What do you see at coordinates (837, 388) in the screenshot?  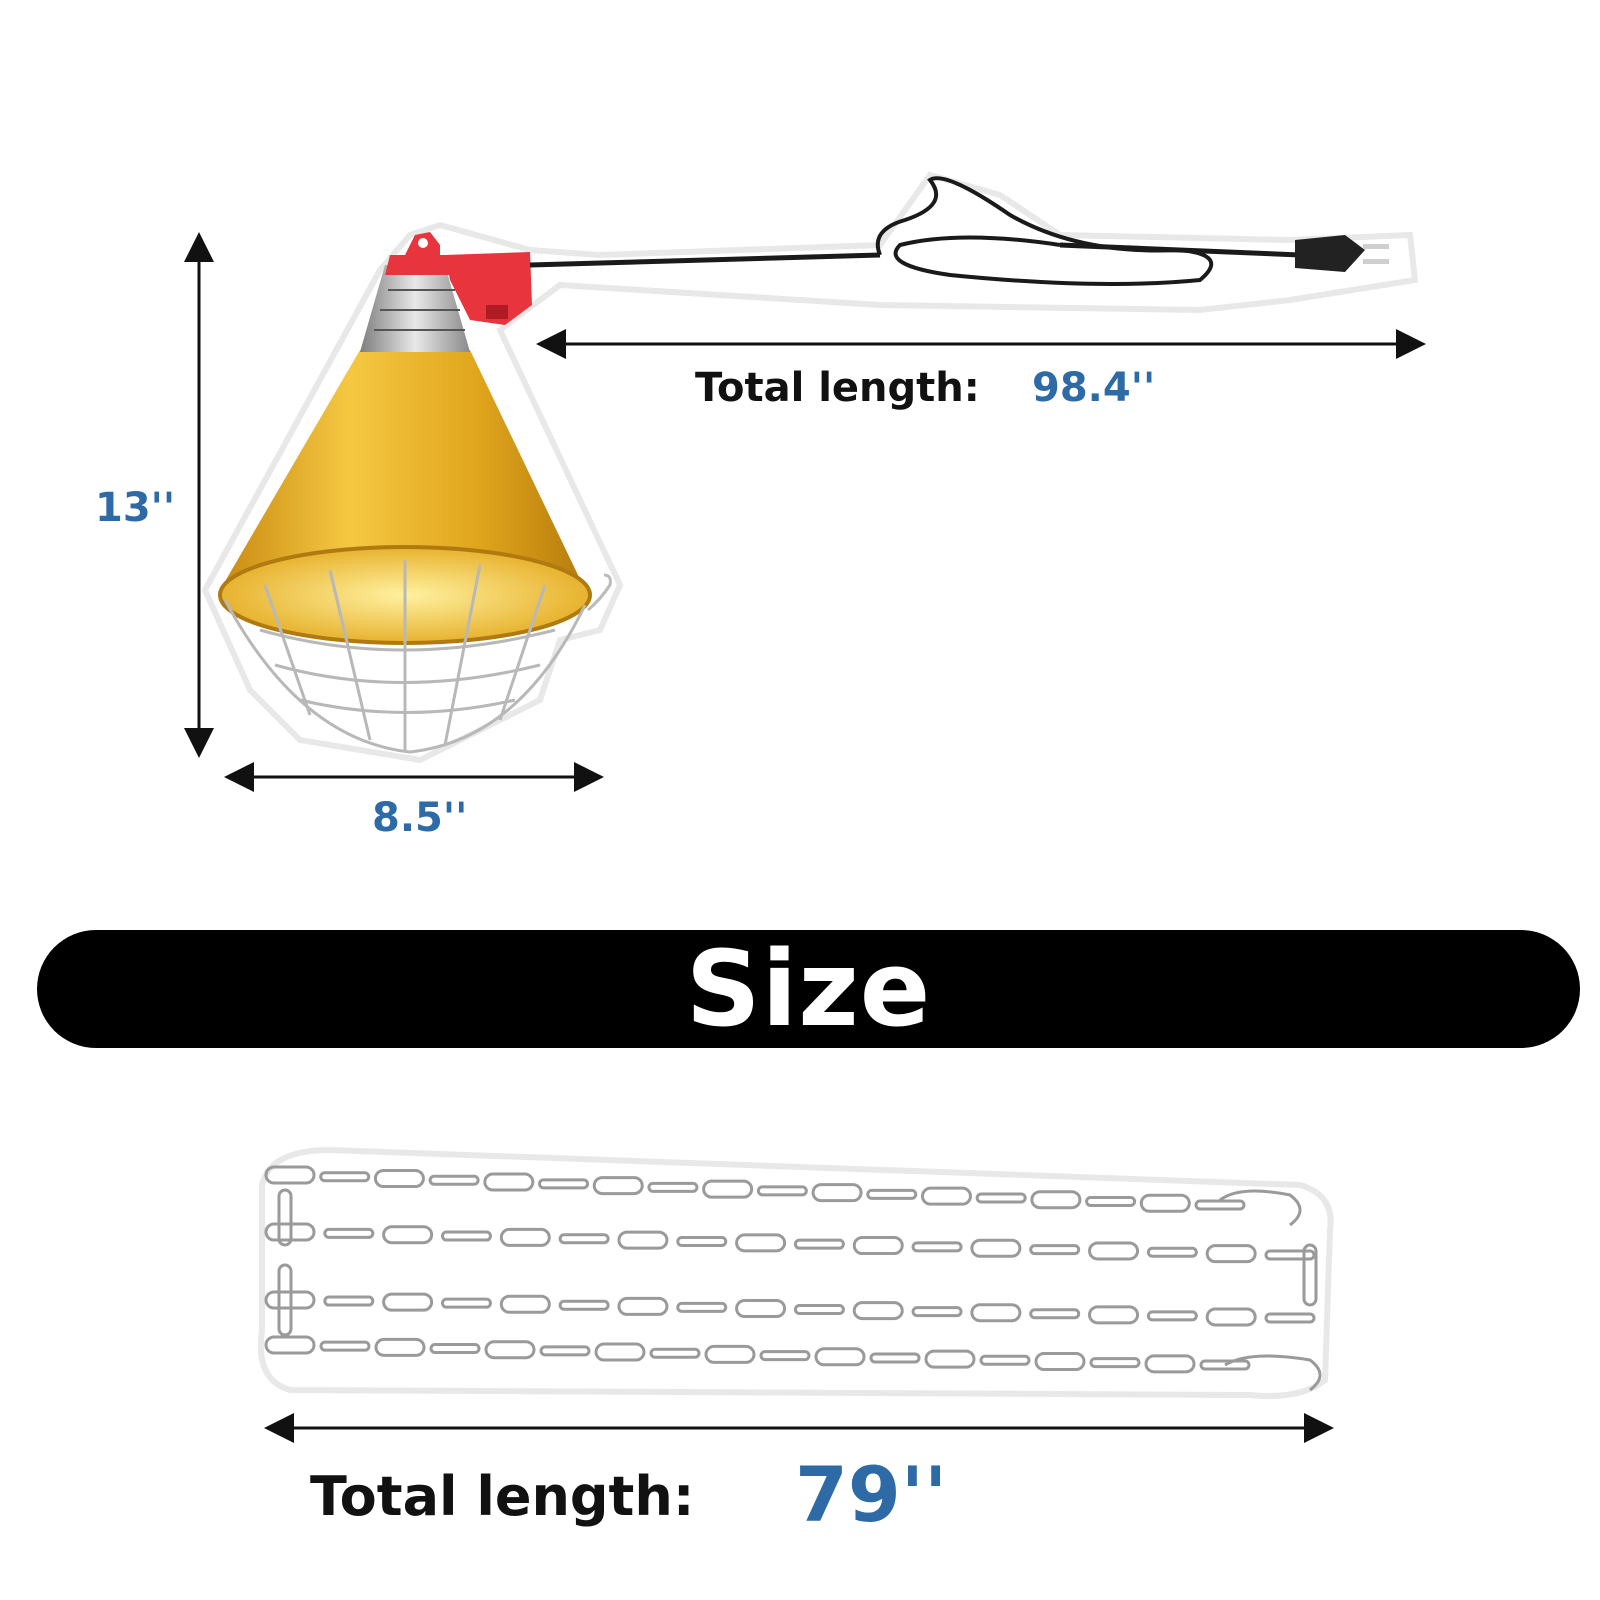 I see `cord-length-label: Total length:` at bounding box center [837, 388].